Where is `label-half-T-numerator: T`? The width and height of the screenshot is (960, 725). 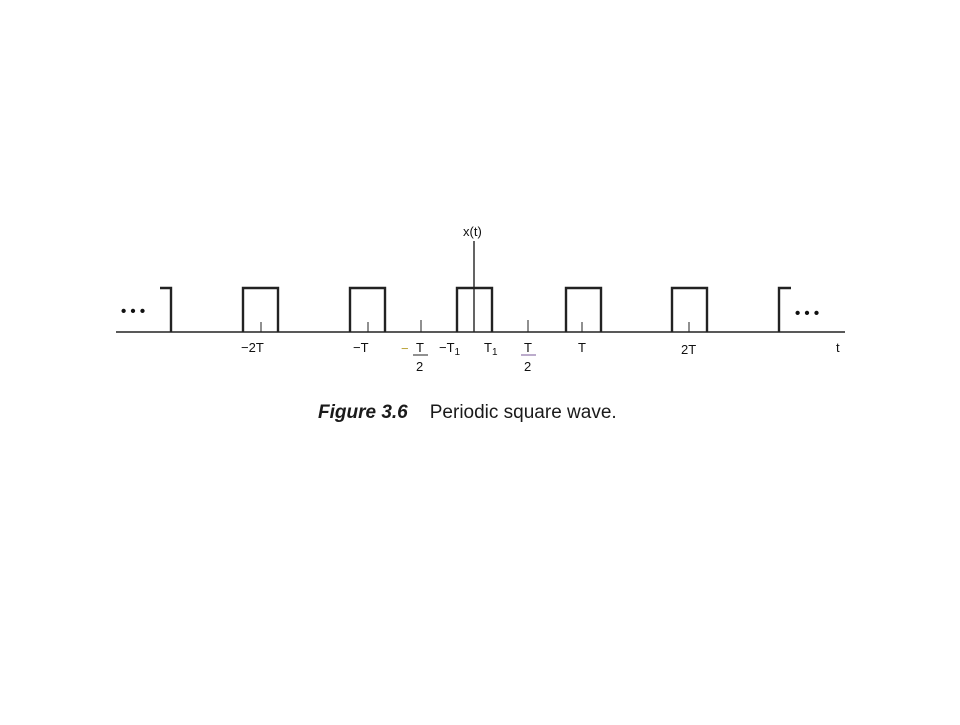
label-half-T-numerator: T is located at coordinates (528, 347).